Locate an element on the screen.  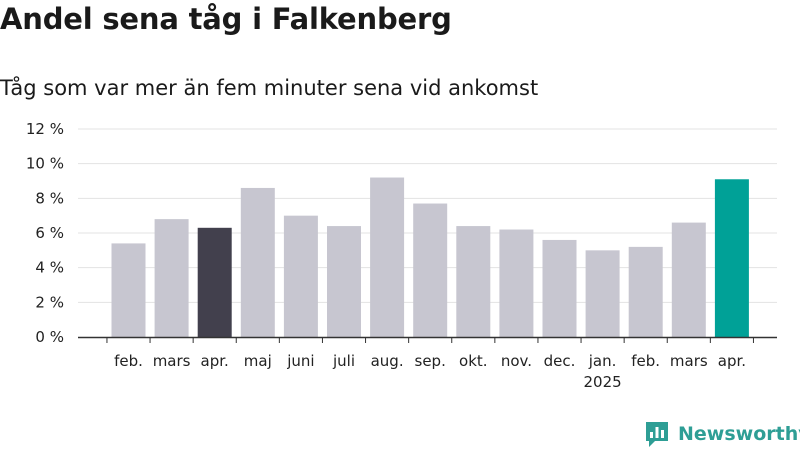
brand-logo: Newsworthy is located at coordinates (722, 434).